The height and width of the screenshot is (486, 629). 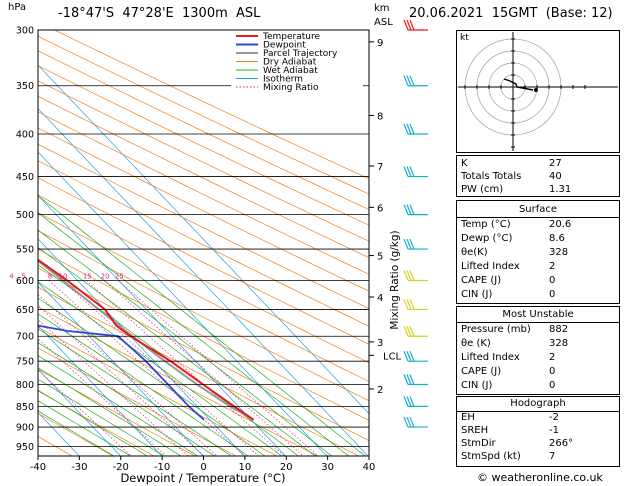 What do you see at coordinates (508, 385) in the screenshot?
I see `mu-row: CIN (J) 0` at bounding box center [508, 385].